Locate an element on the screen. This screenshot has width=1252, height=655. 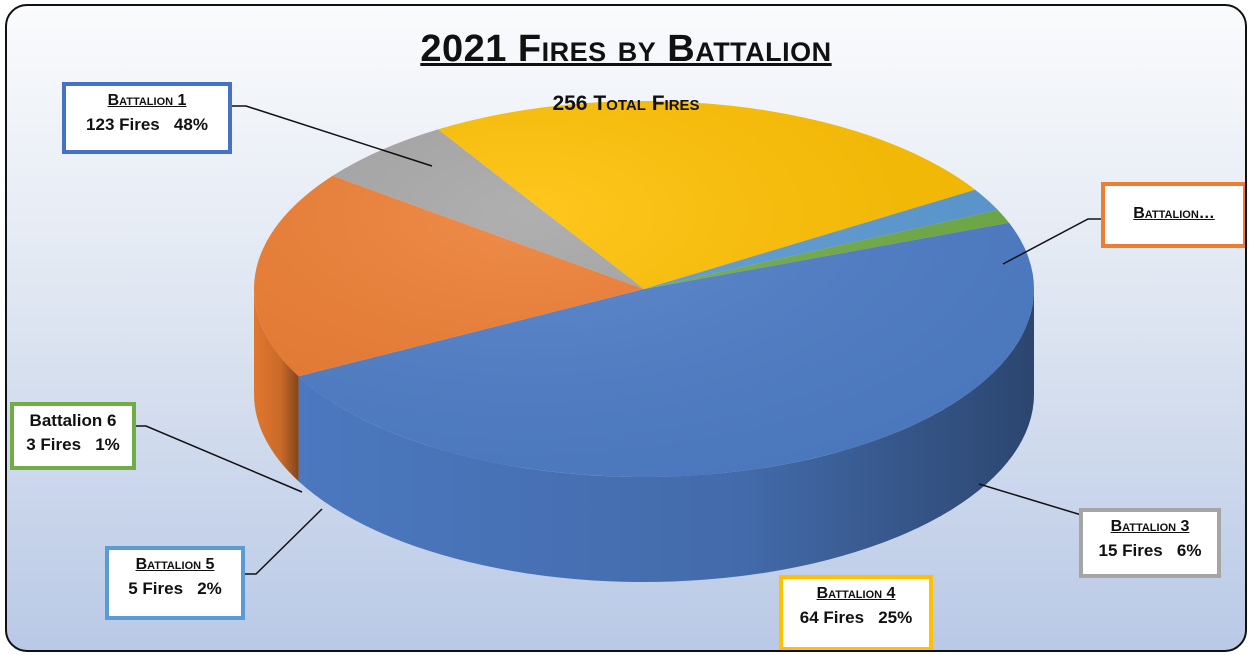
data-label-battalion-4: Battalion 4 64 Fires 25% is located at coordinates (856, 612).